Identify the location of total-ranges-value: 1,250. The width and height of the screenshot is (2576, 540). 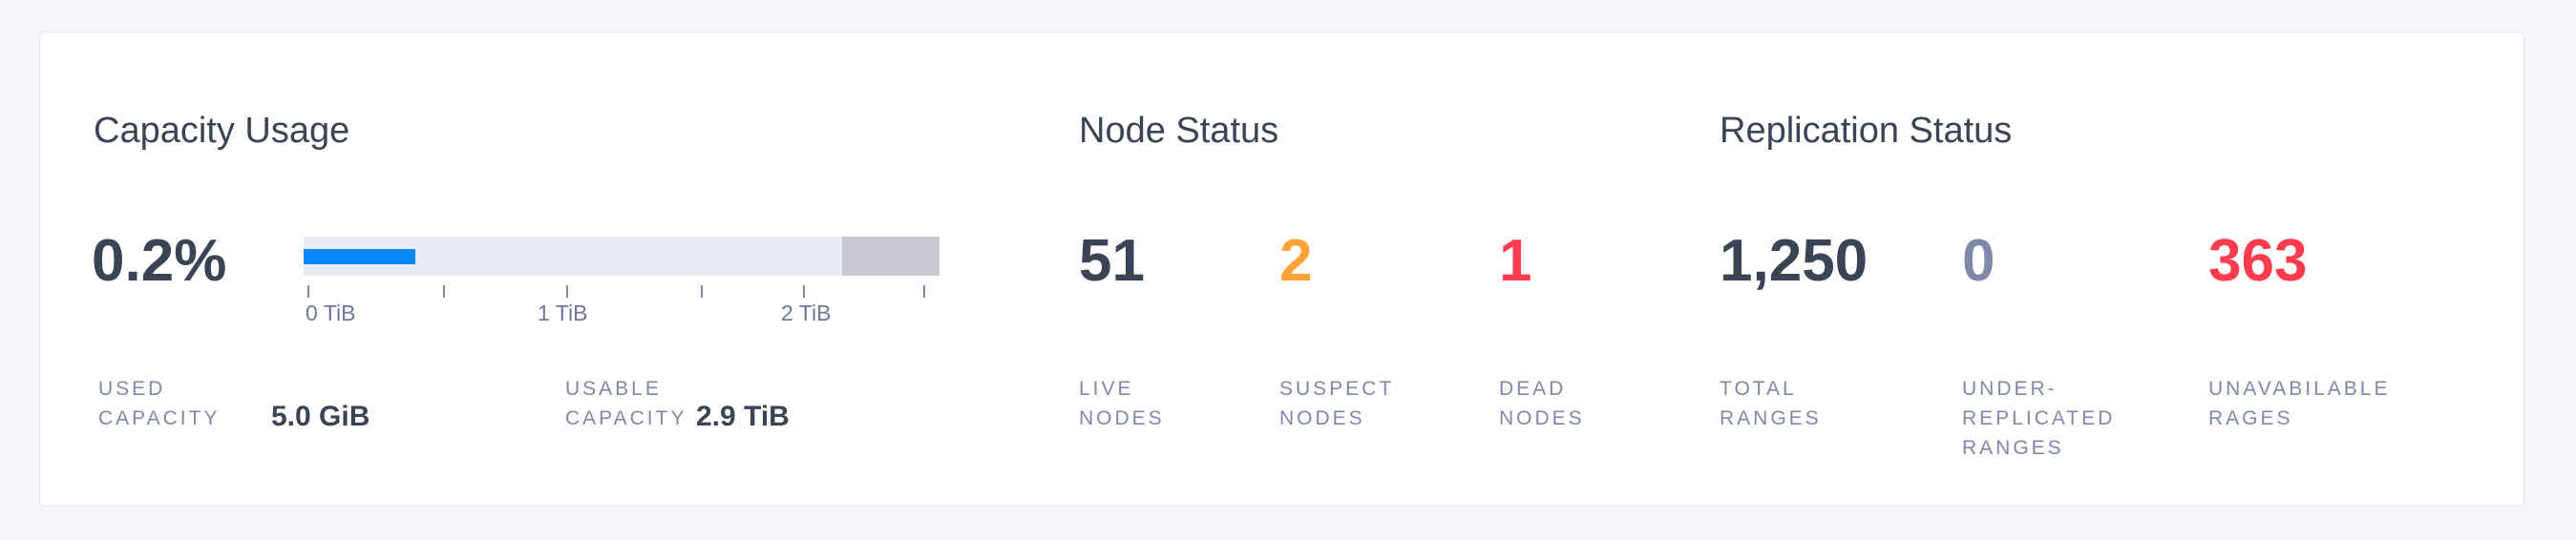
(1794, 261).